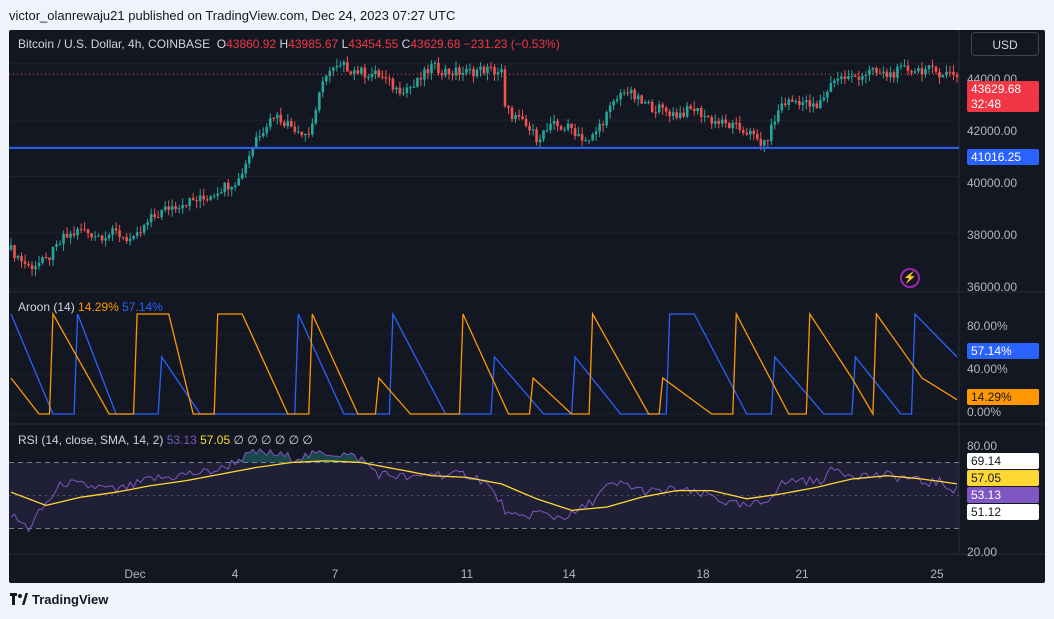 The width and height of the screenshot is (1054, 619). I want to click on time-tick: 7, so click(335, 574).